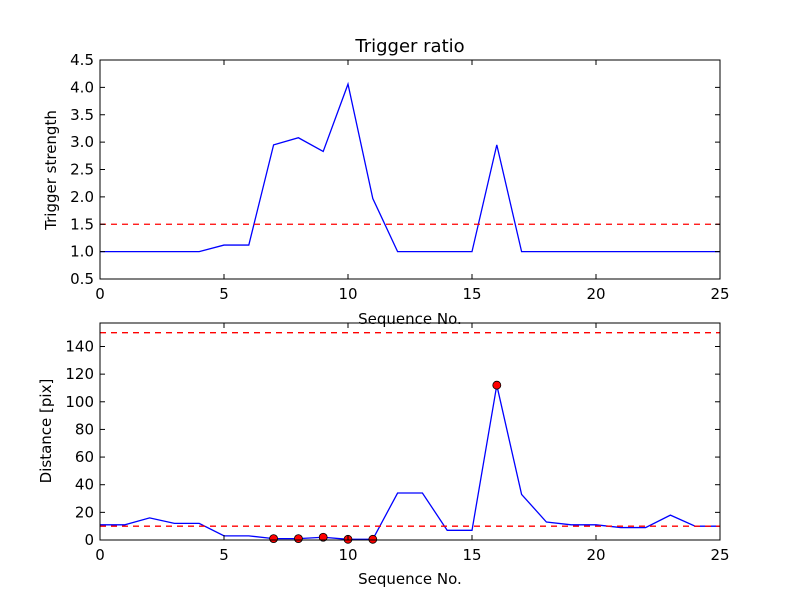 This screenshot has height=600, width=800. Describe the element at coordinates (82, 170) in the screenshot. I see `y-tick-label: 2.5` at that location.